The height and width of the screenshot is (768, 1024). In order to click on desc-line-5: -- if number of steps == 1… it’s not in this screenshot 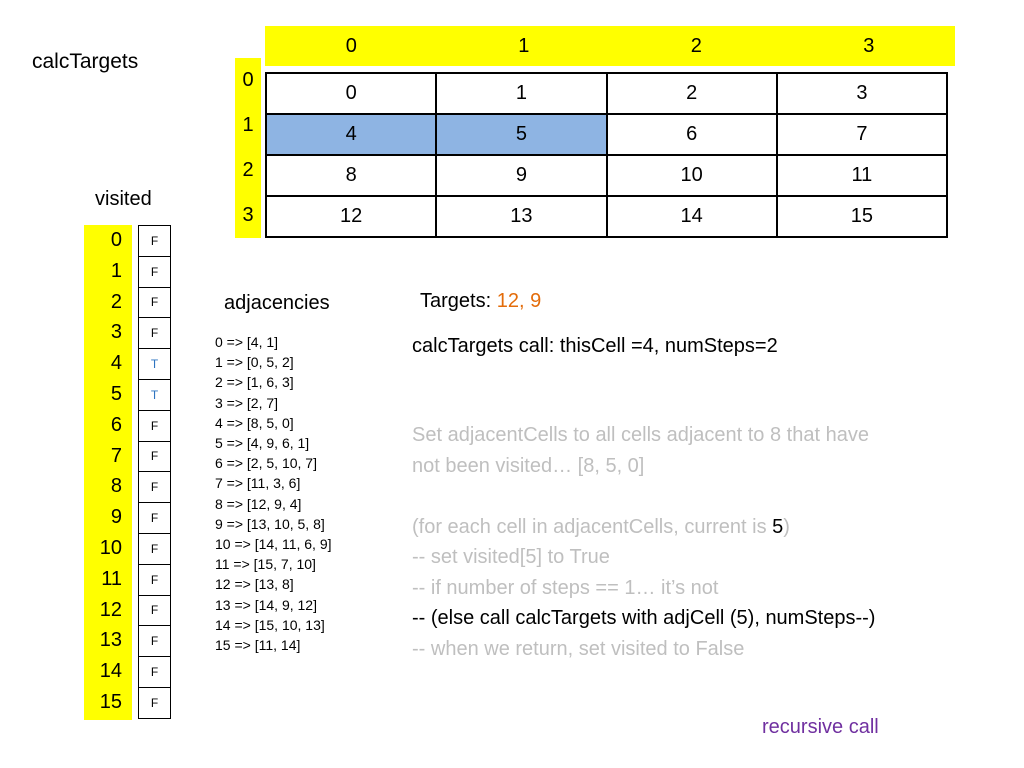, I will do `click(565, 587)`.